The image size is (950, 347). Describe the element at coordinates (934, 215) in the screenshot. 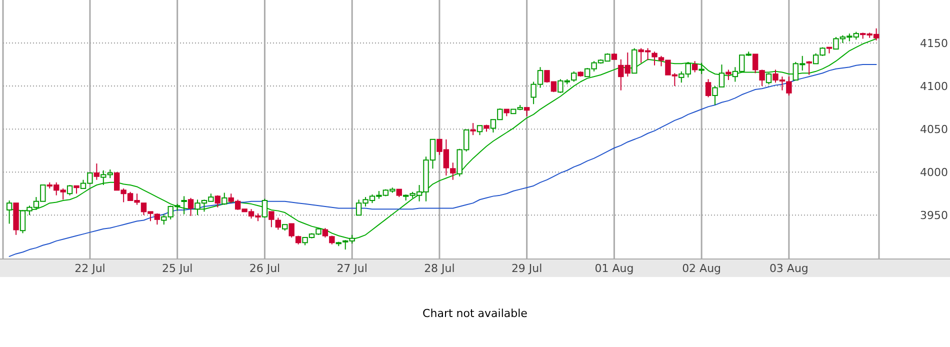

I see `y-tick-label: 3950` at that location.